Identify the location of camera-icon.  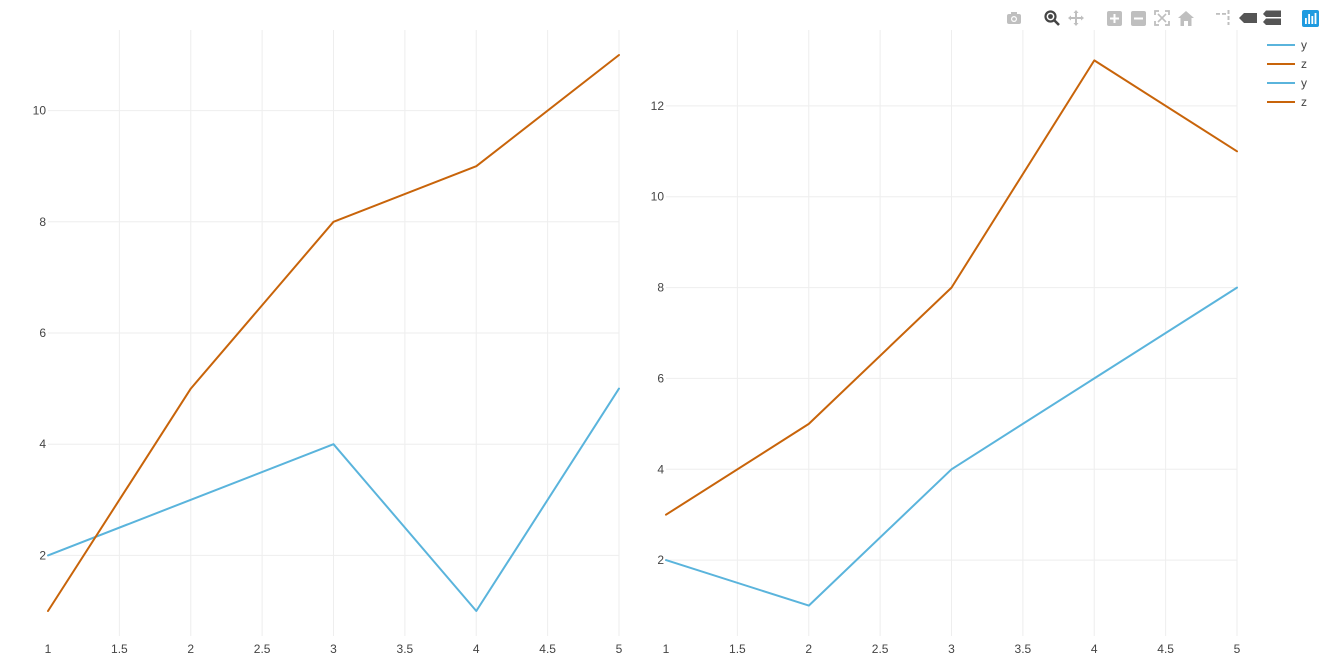
(1014, 18).